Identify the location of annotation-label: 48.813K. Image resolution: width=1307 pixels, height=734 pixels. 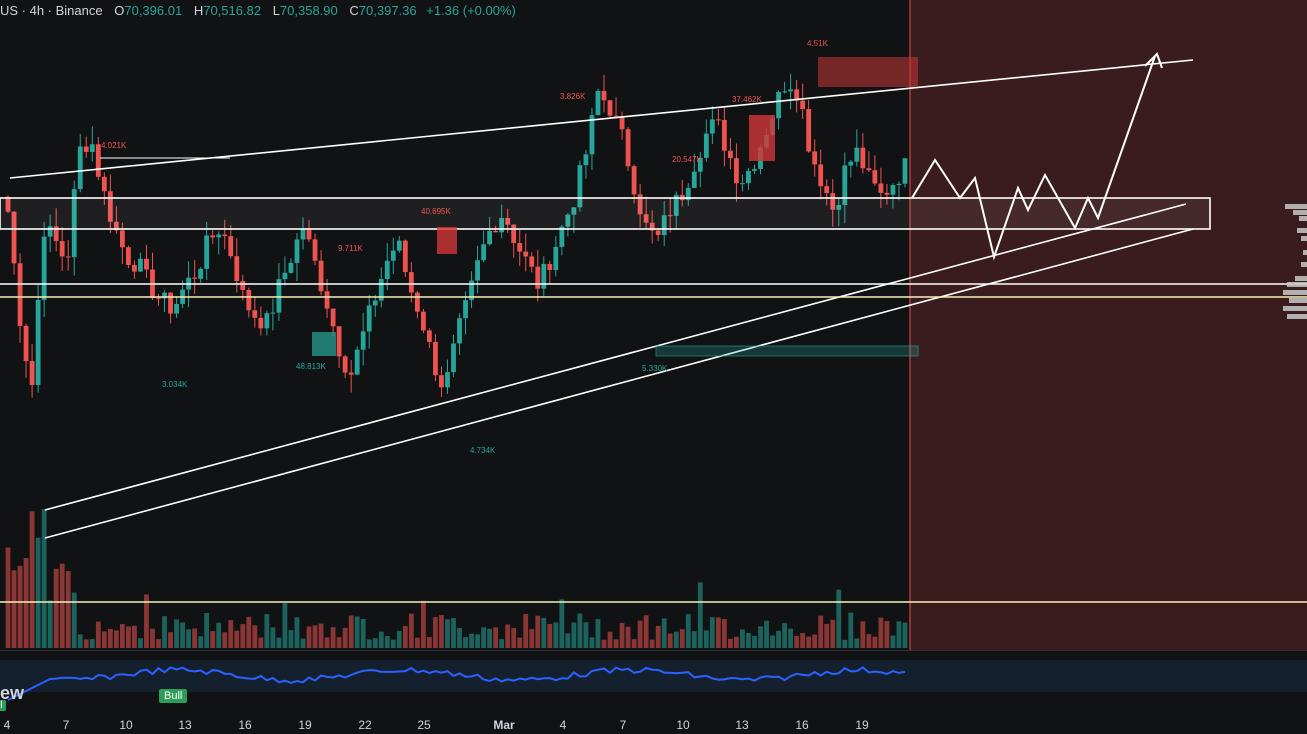
(311, 366).